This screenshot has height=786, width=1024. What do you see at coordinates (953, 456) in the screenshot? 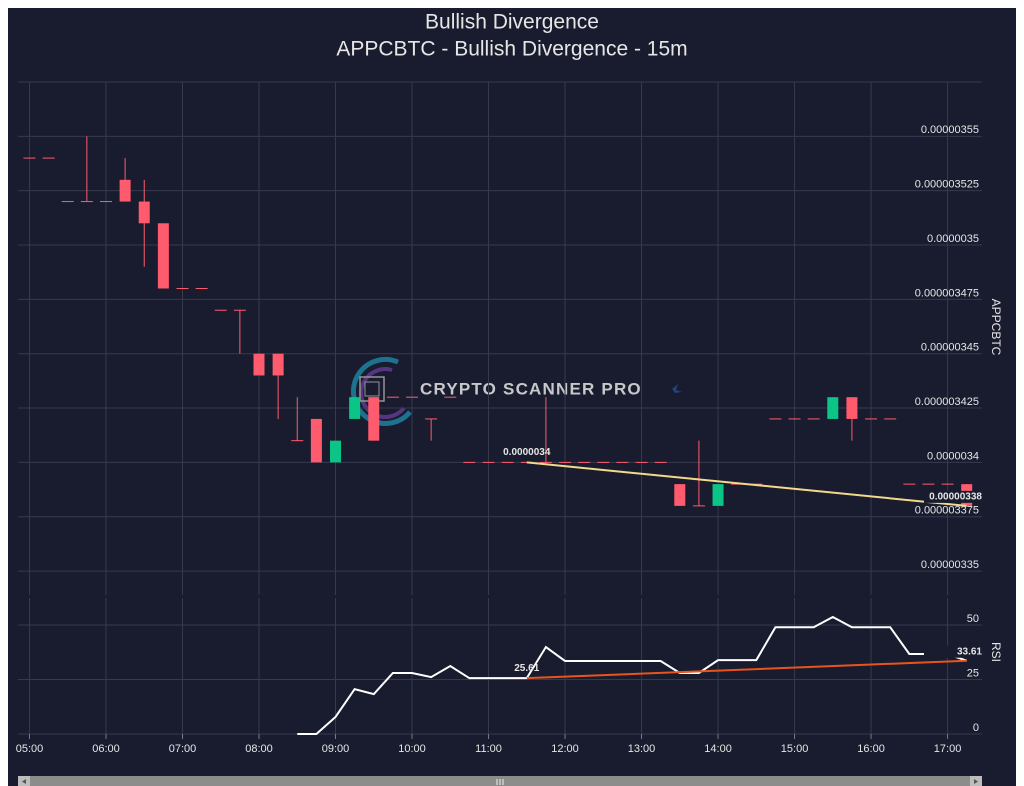
I see `y-tick-label: 0.0000034` at bounding box center [953, 456].